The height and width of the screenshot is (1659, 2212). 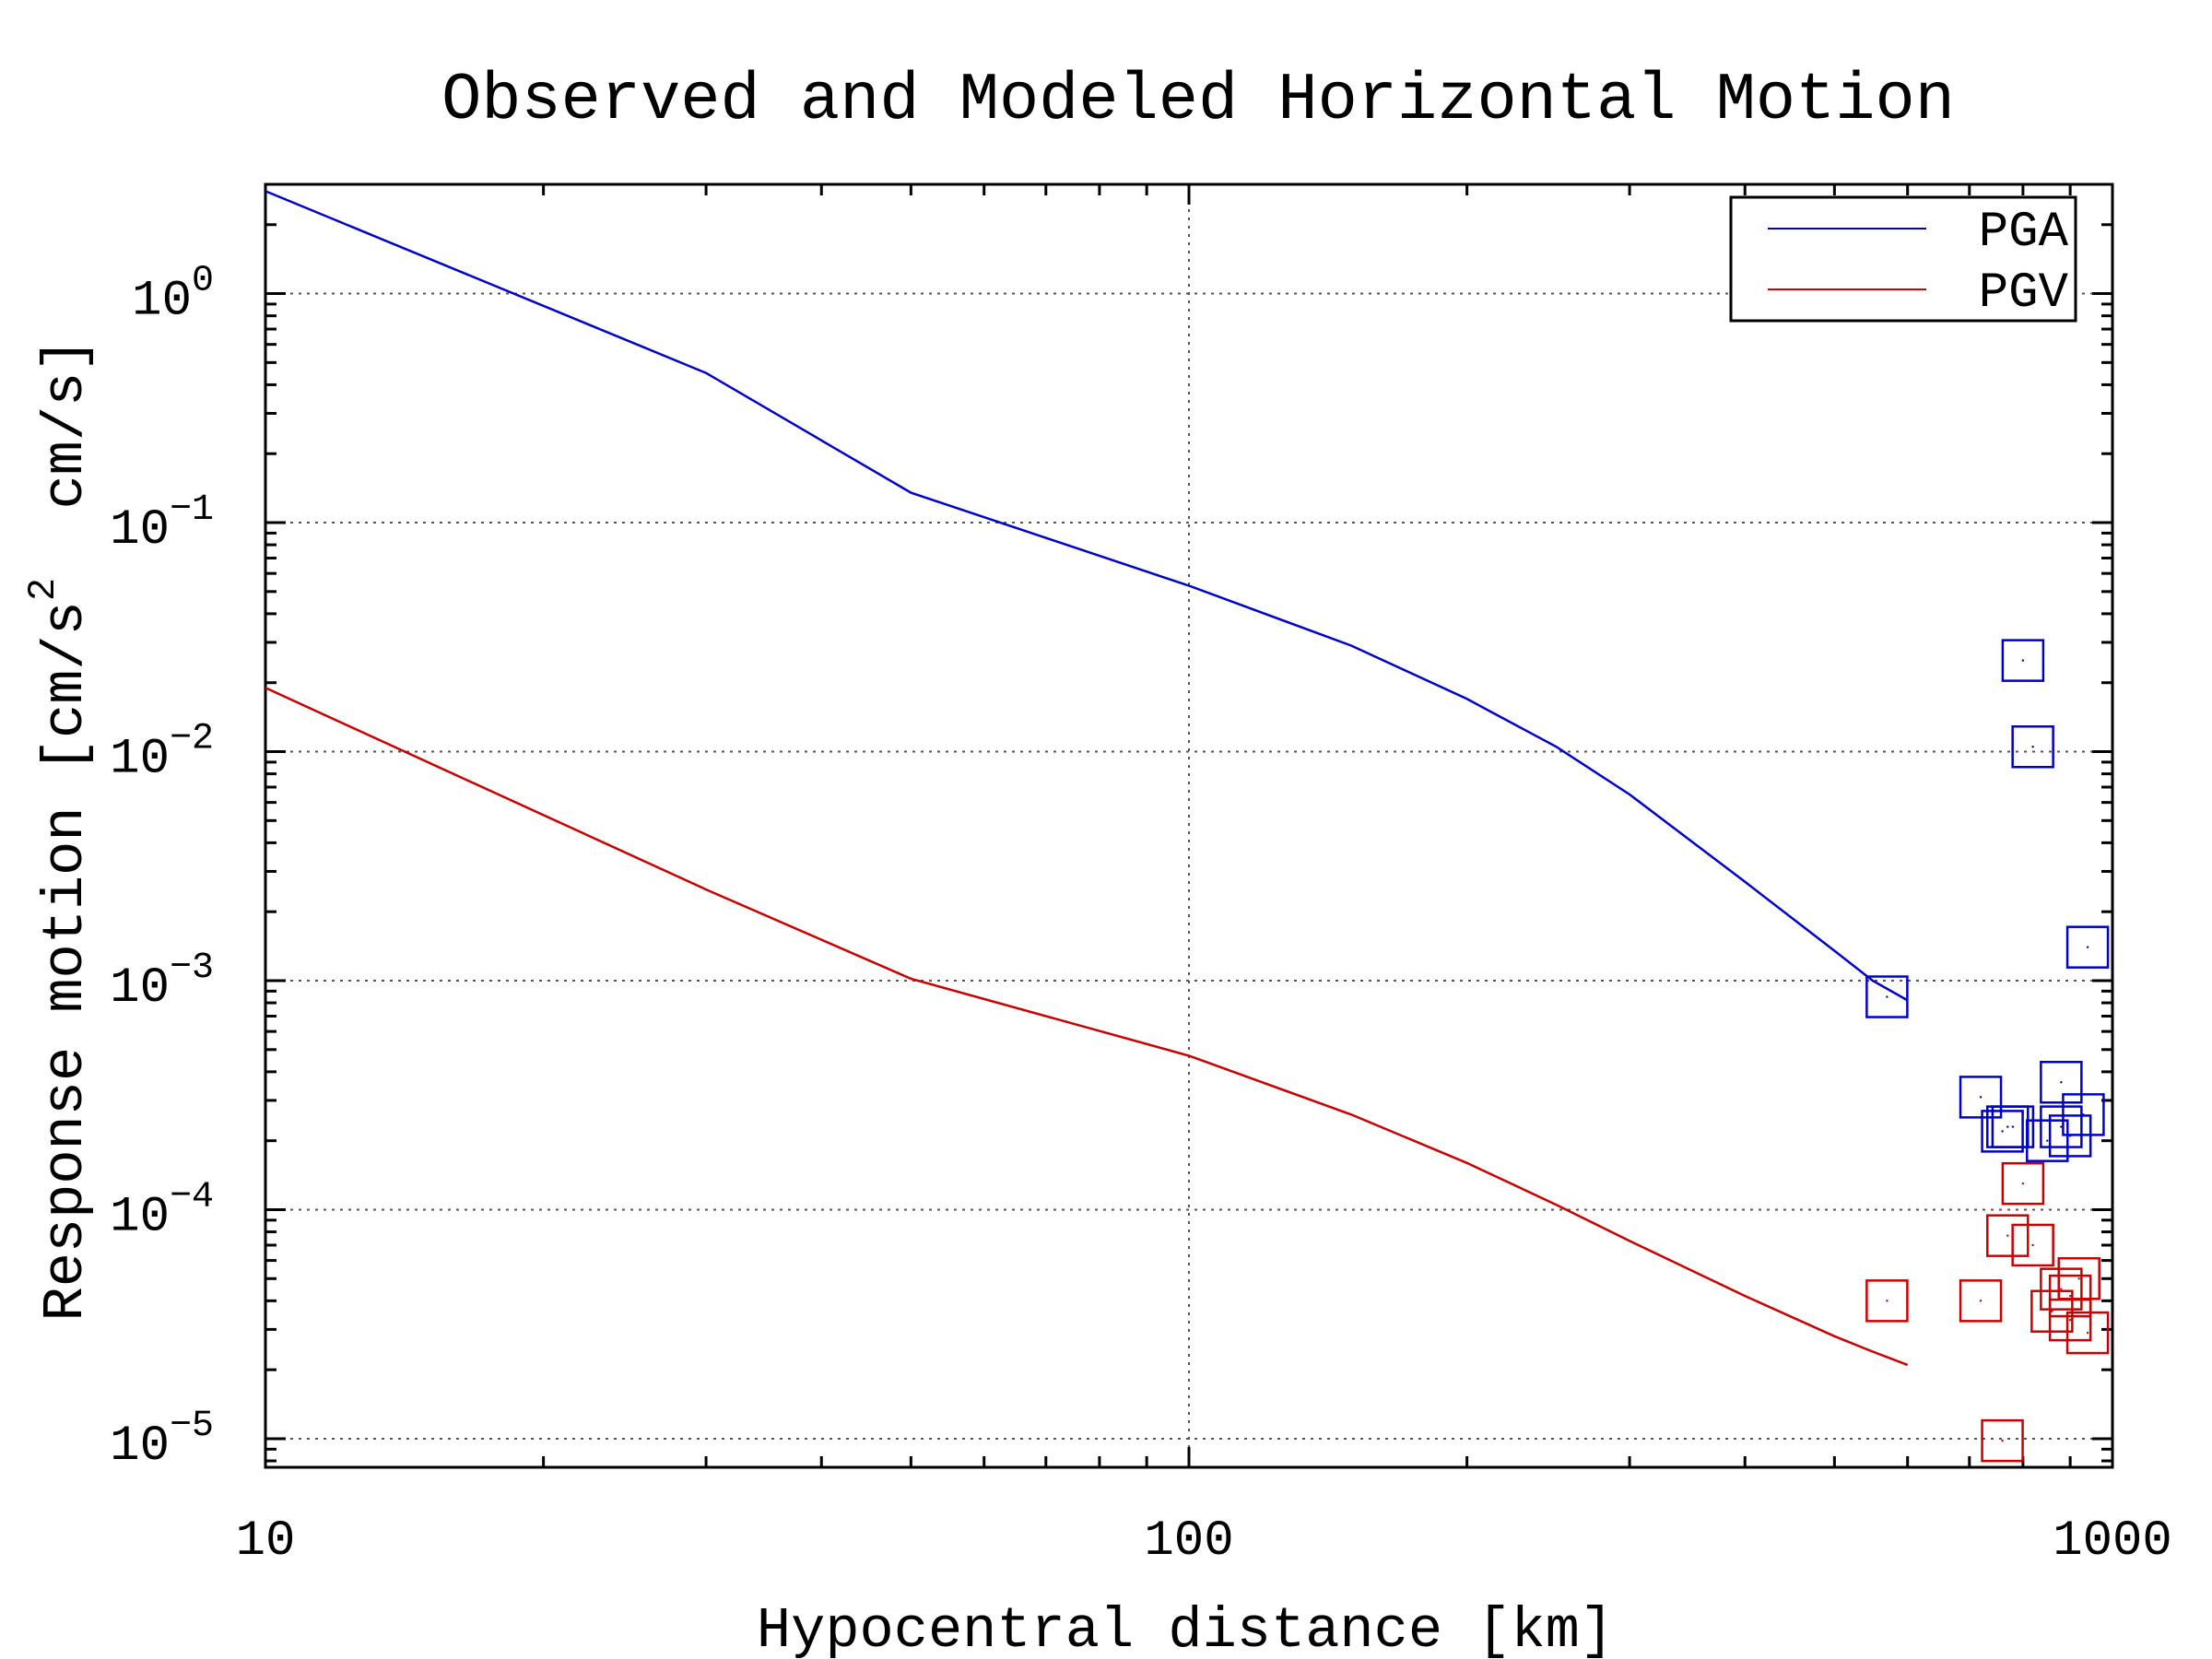 I want to click on y-tick-label: 10⁻¹, so click(x=162, y=524).